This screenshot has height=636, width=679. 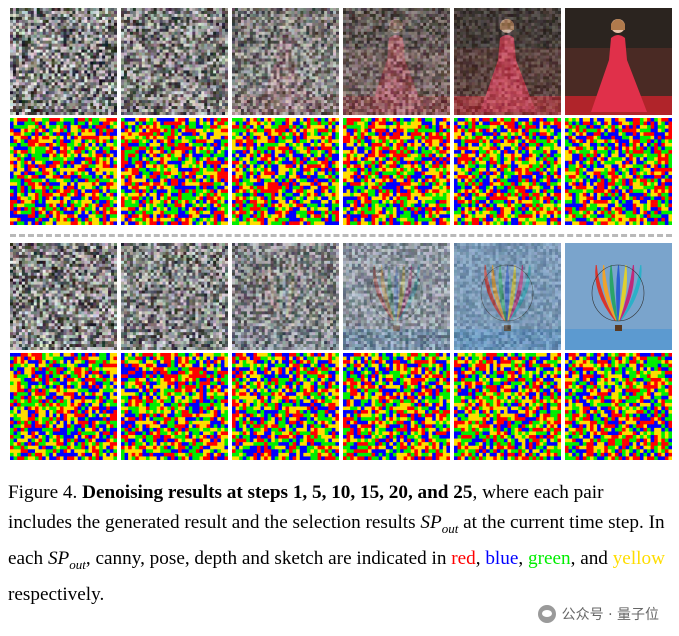 I want to click on word-green: green, so click(x=549, y=558).